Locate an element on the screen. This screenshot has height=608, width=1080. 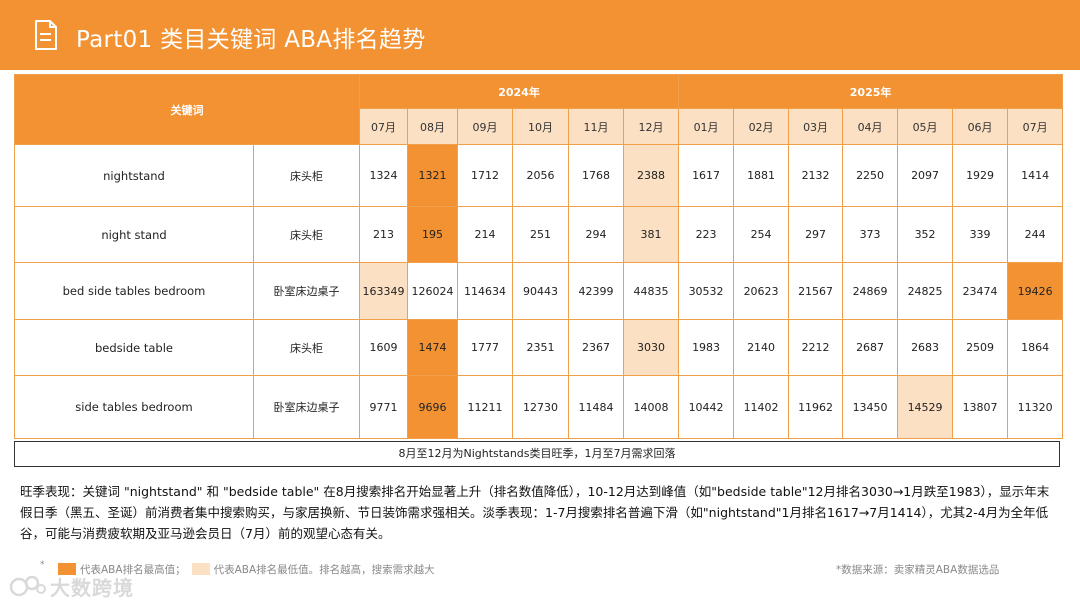
legend-low-swatch is located at coordinates (200, 569).